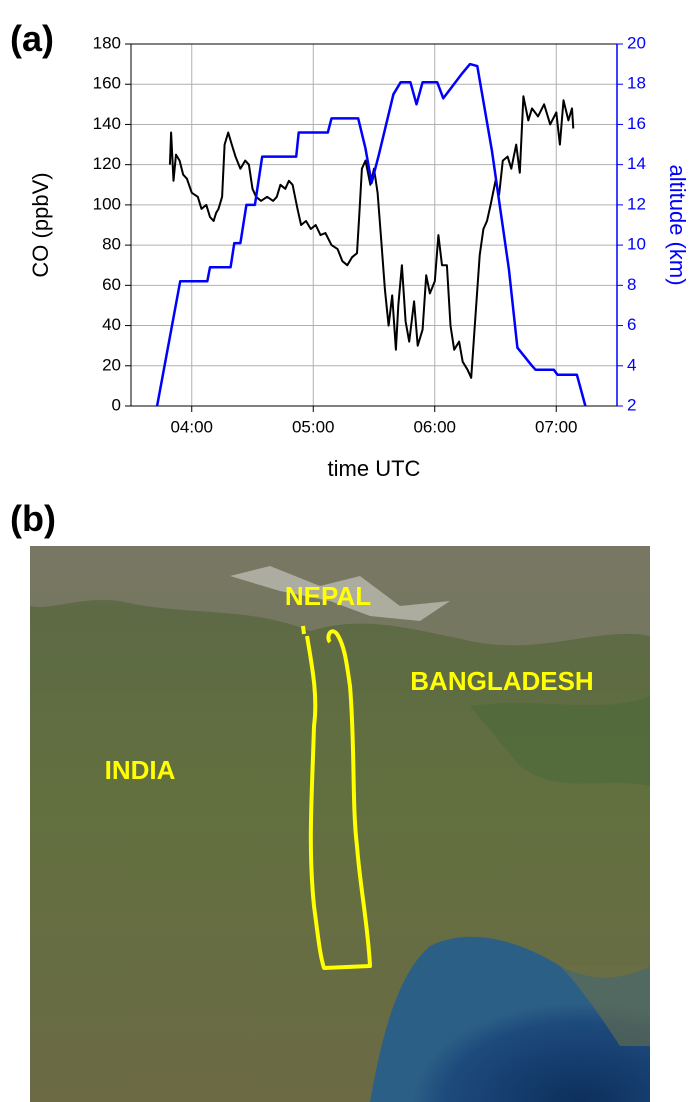 This screenshot has height=1102, width=691. What do you see at coordinates (313, 426) in the screenshot?
I see `x-tick-label: 05:00` at bounding box center [313, 426].